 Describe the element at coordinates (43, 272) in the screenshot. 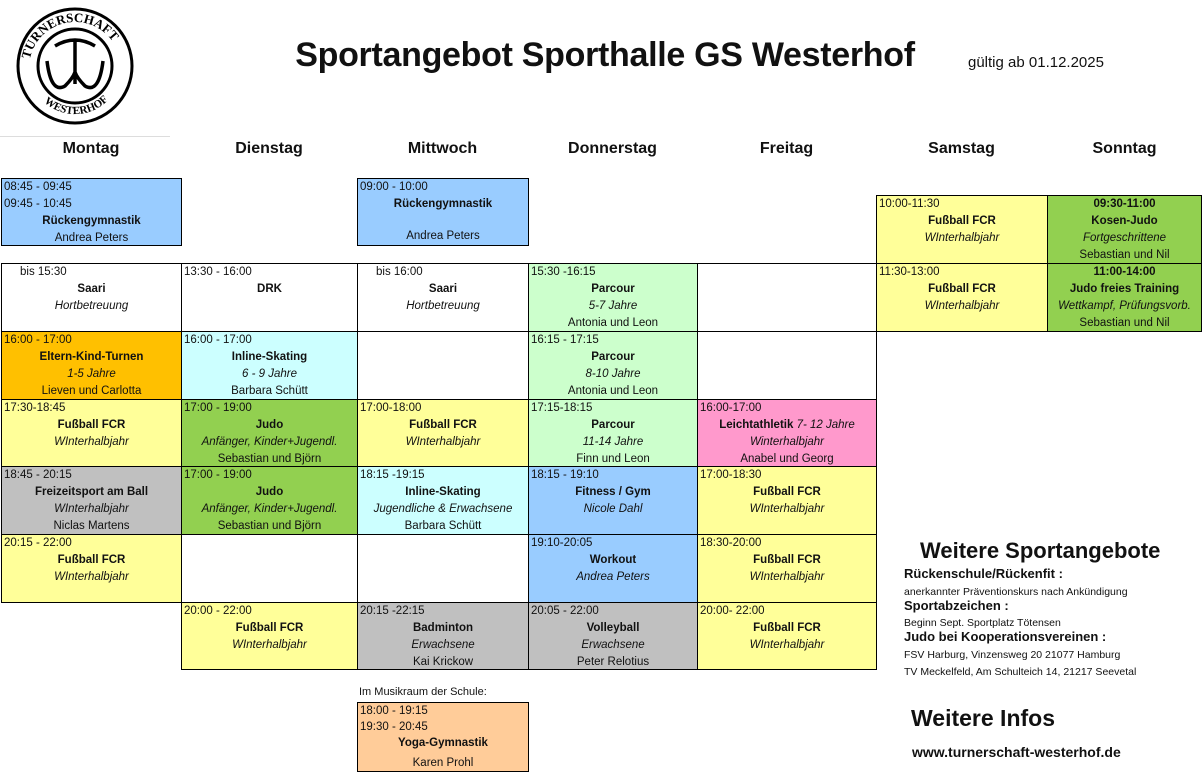

I see `entry-time: bis 15:30` at that location.